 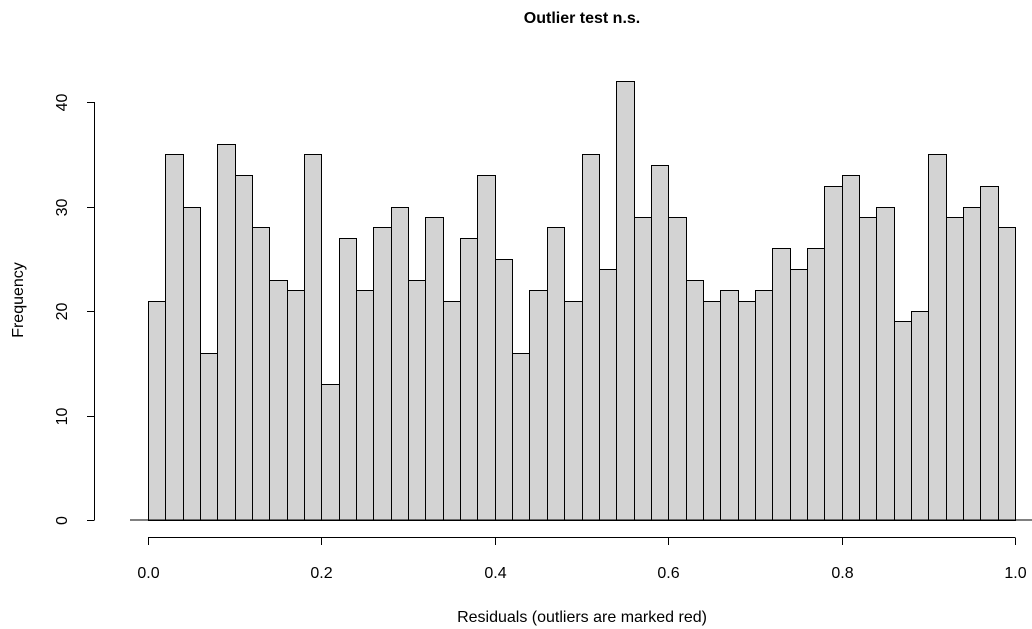 What do you see at coordinates (18, 300) in the screenshot?
I see `y-axis-label: Frequency` at bounding box center [18, 300].